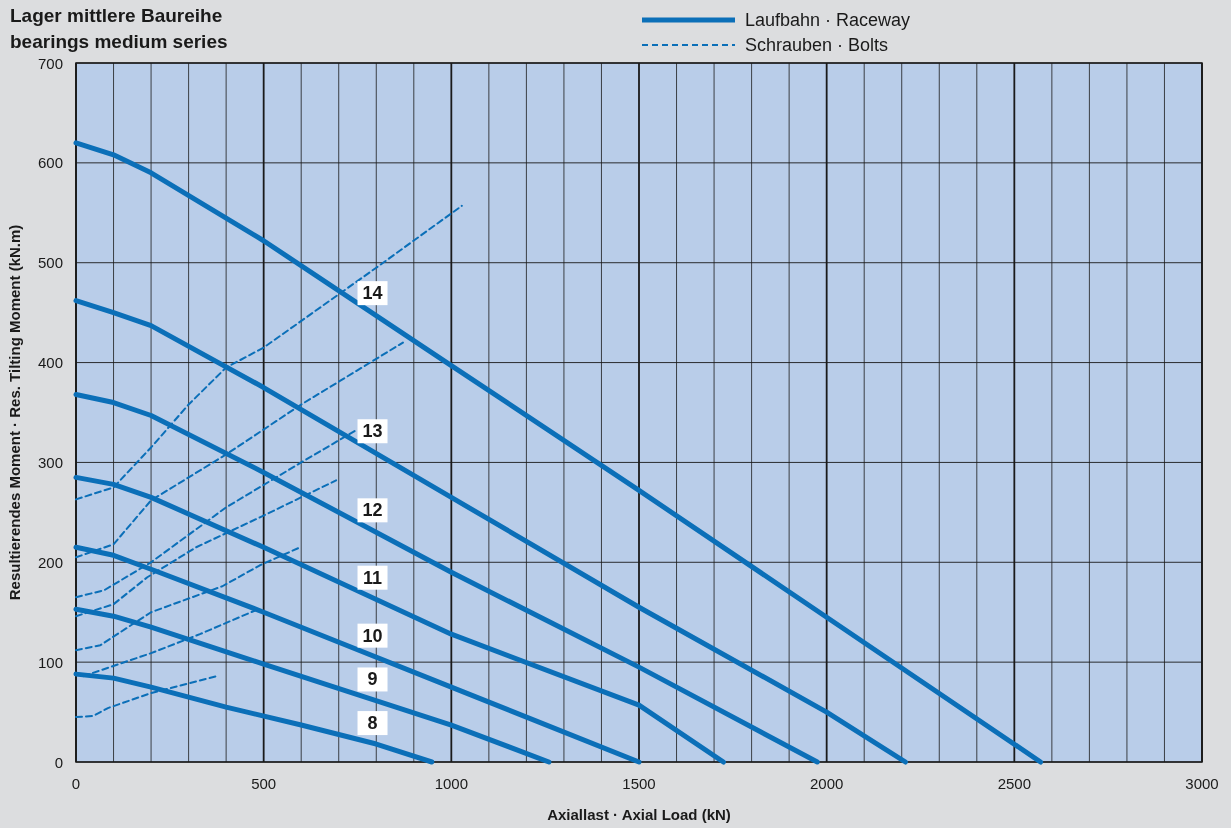  Describe the element at coordinates (817, 45) in the screenshot. I see `text: Schrauben · Bolts` at that location.